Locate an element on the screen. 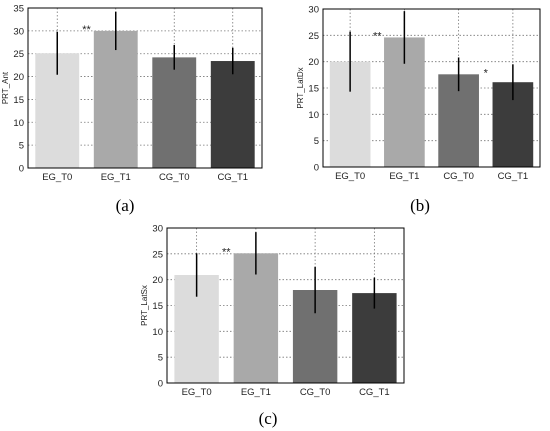 Image resolution: width=550 pixels, height=431 pixels. panel-label: (a) is located at coordinates (125, 205).